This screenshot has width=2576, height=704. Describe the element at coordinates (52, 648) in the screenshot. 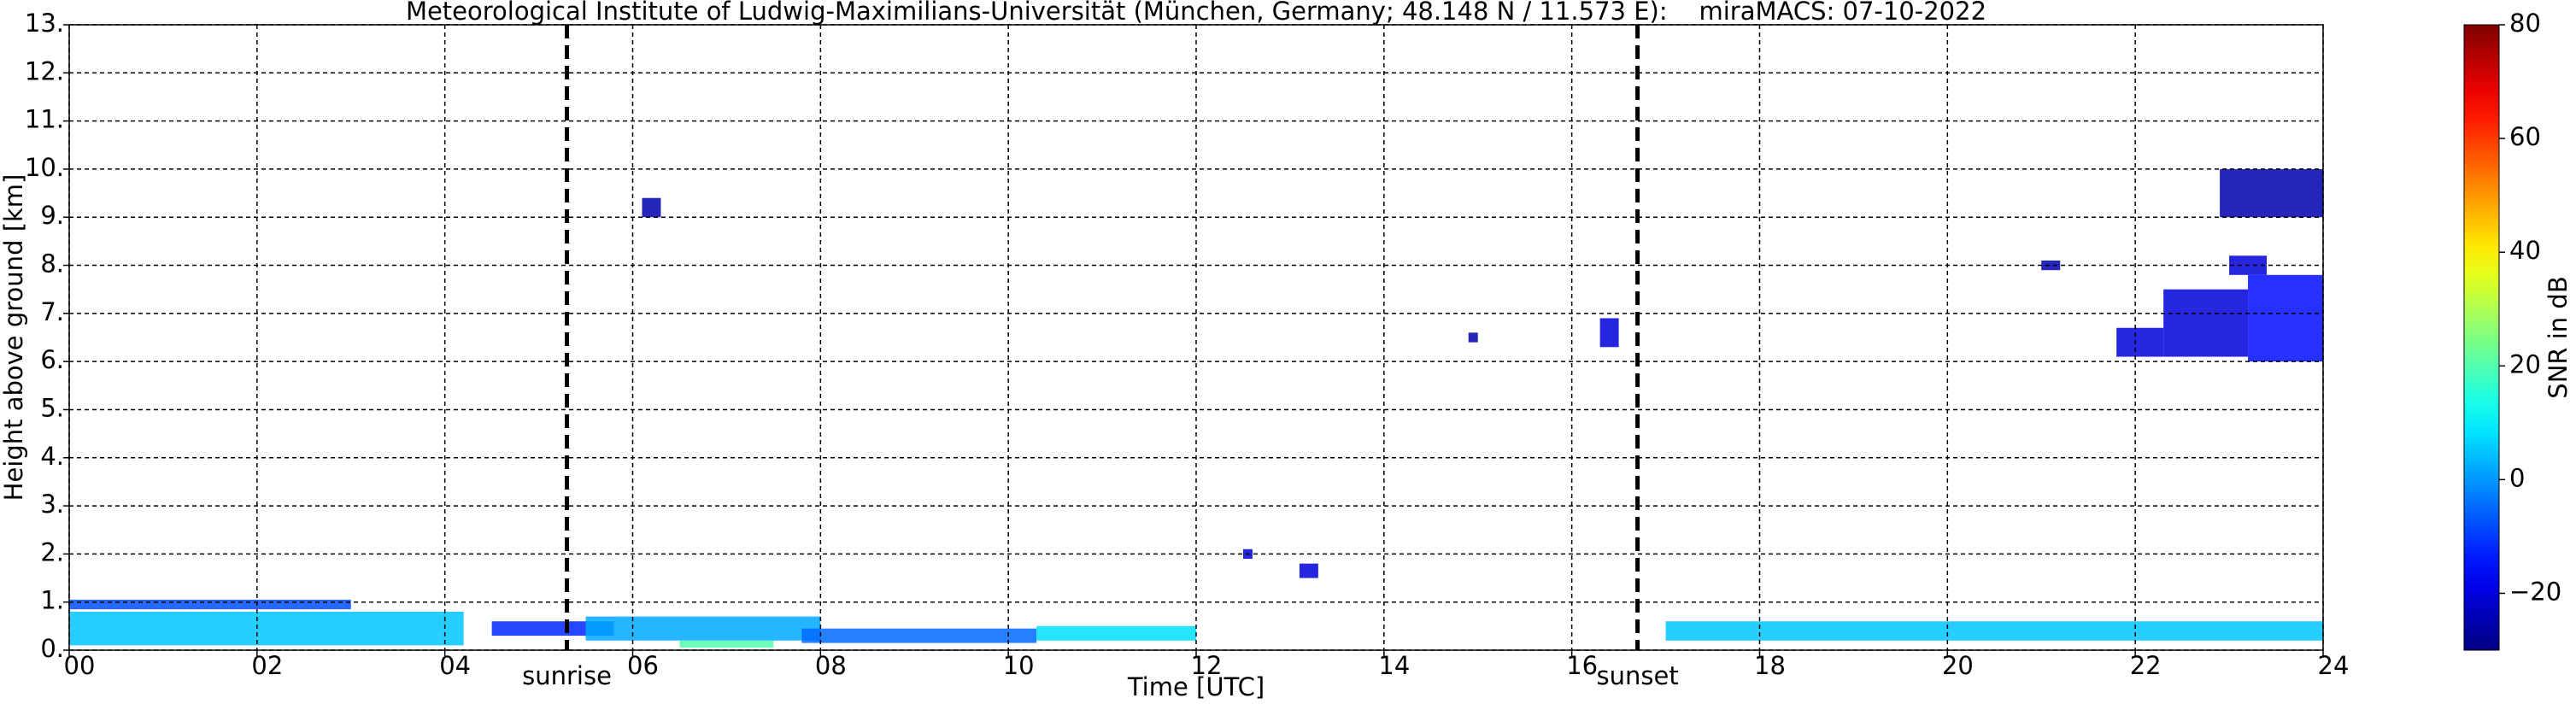

I see `y-tick-label: 0.` at that location.